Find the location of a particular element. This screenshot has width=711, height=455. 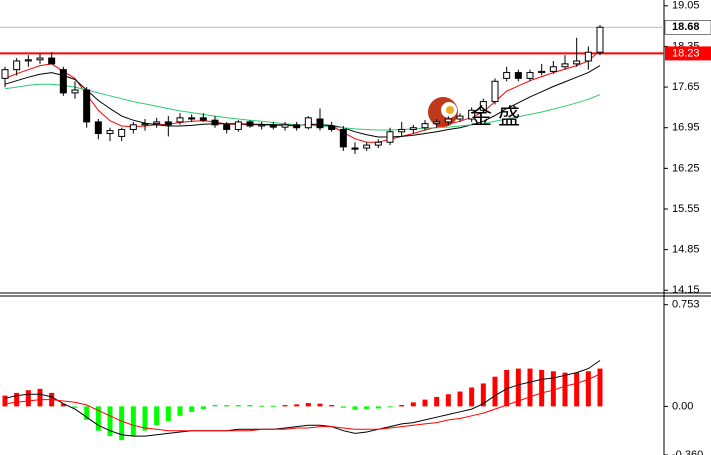

price-label: 18.68 is located at coordinates (686, 27).